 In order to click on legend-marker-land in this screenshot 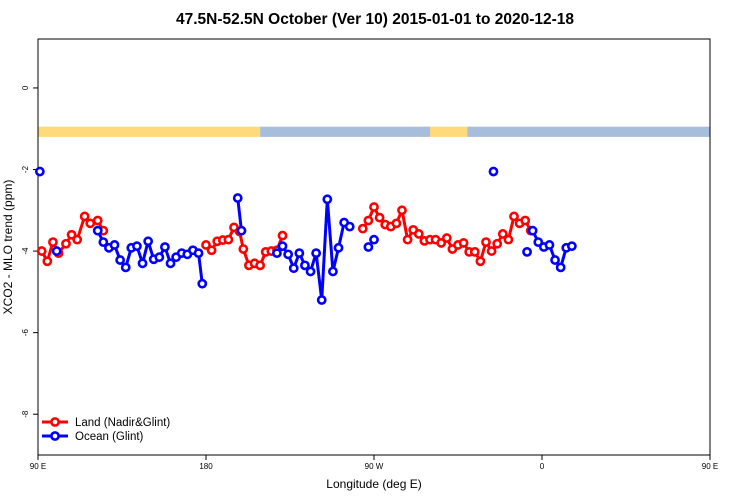, I will do `click(55, 422)`.